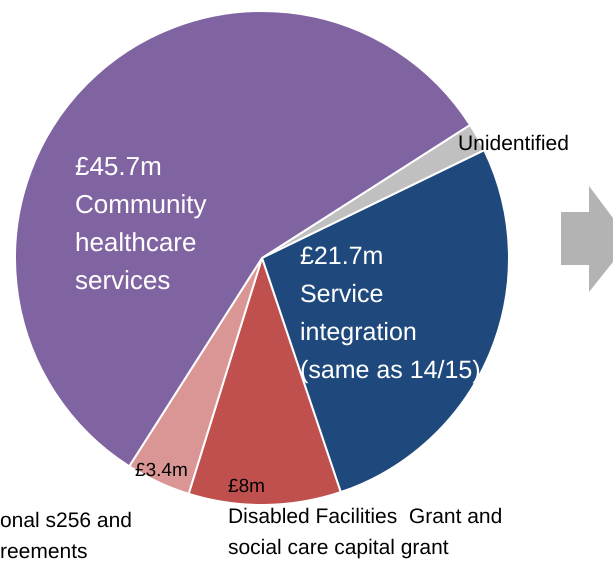 The width and height of the screenshot is (613, 579). What do you see at coordinates (246, 486) in the screenshot?
I see `data-label: £8m` at bounding box center [246, 486].